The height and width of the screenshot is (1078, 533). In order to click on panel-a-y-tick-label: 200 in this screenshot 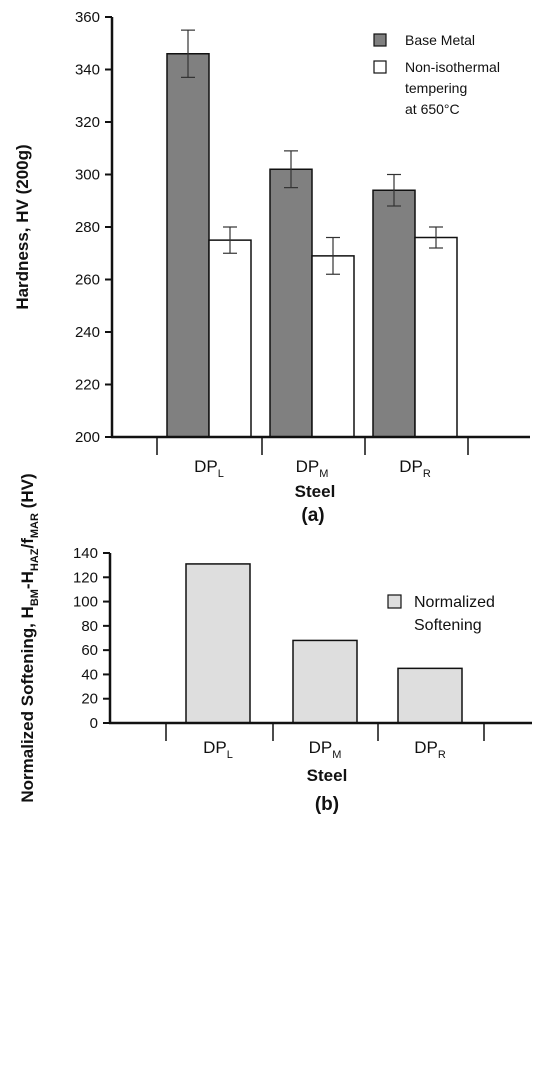, I will do `click(87, 437)`.